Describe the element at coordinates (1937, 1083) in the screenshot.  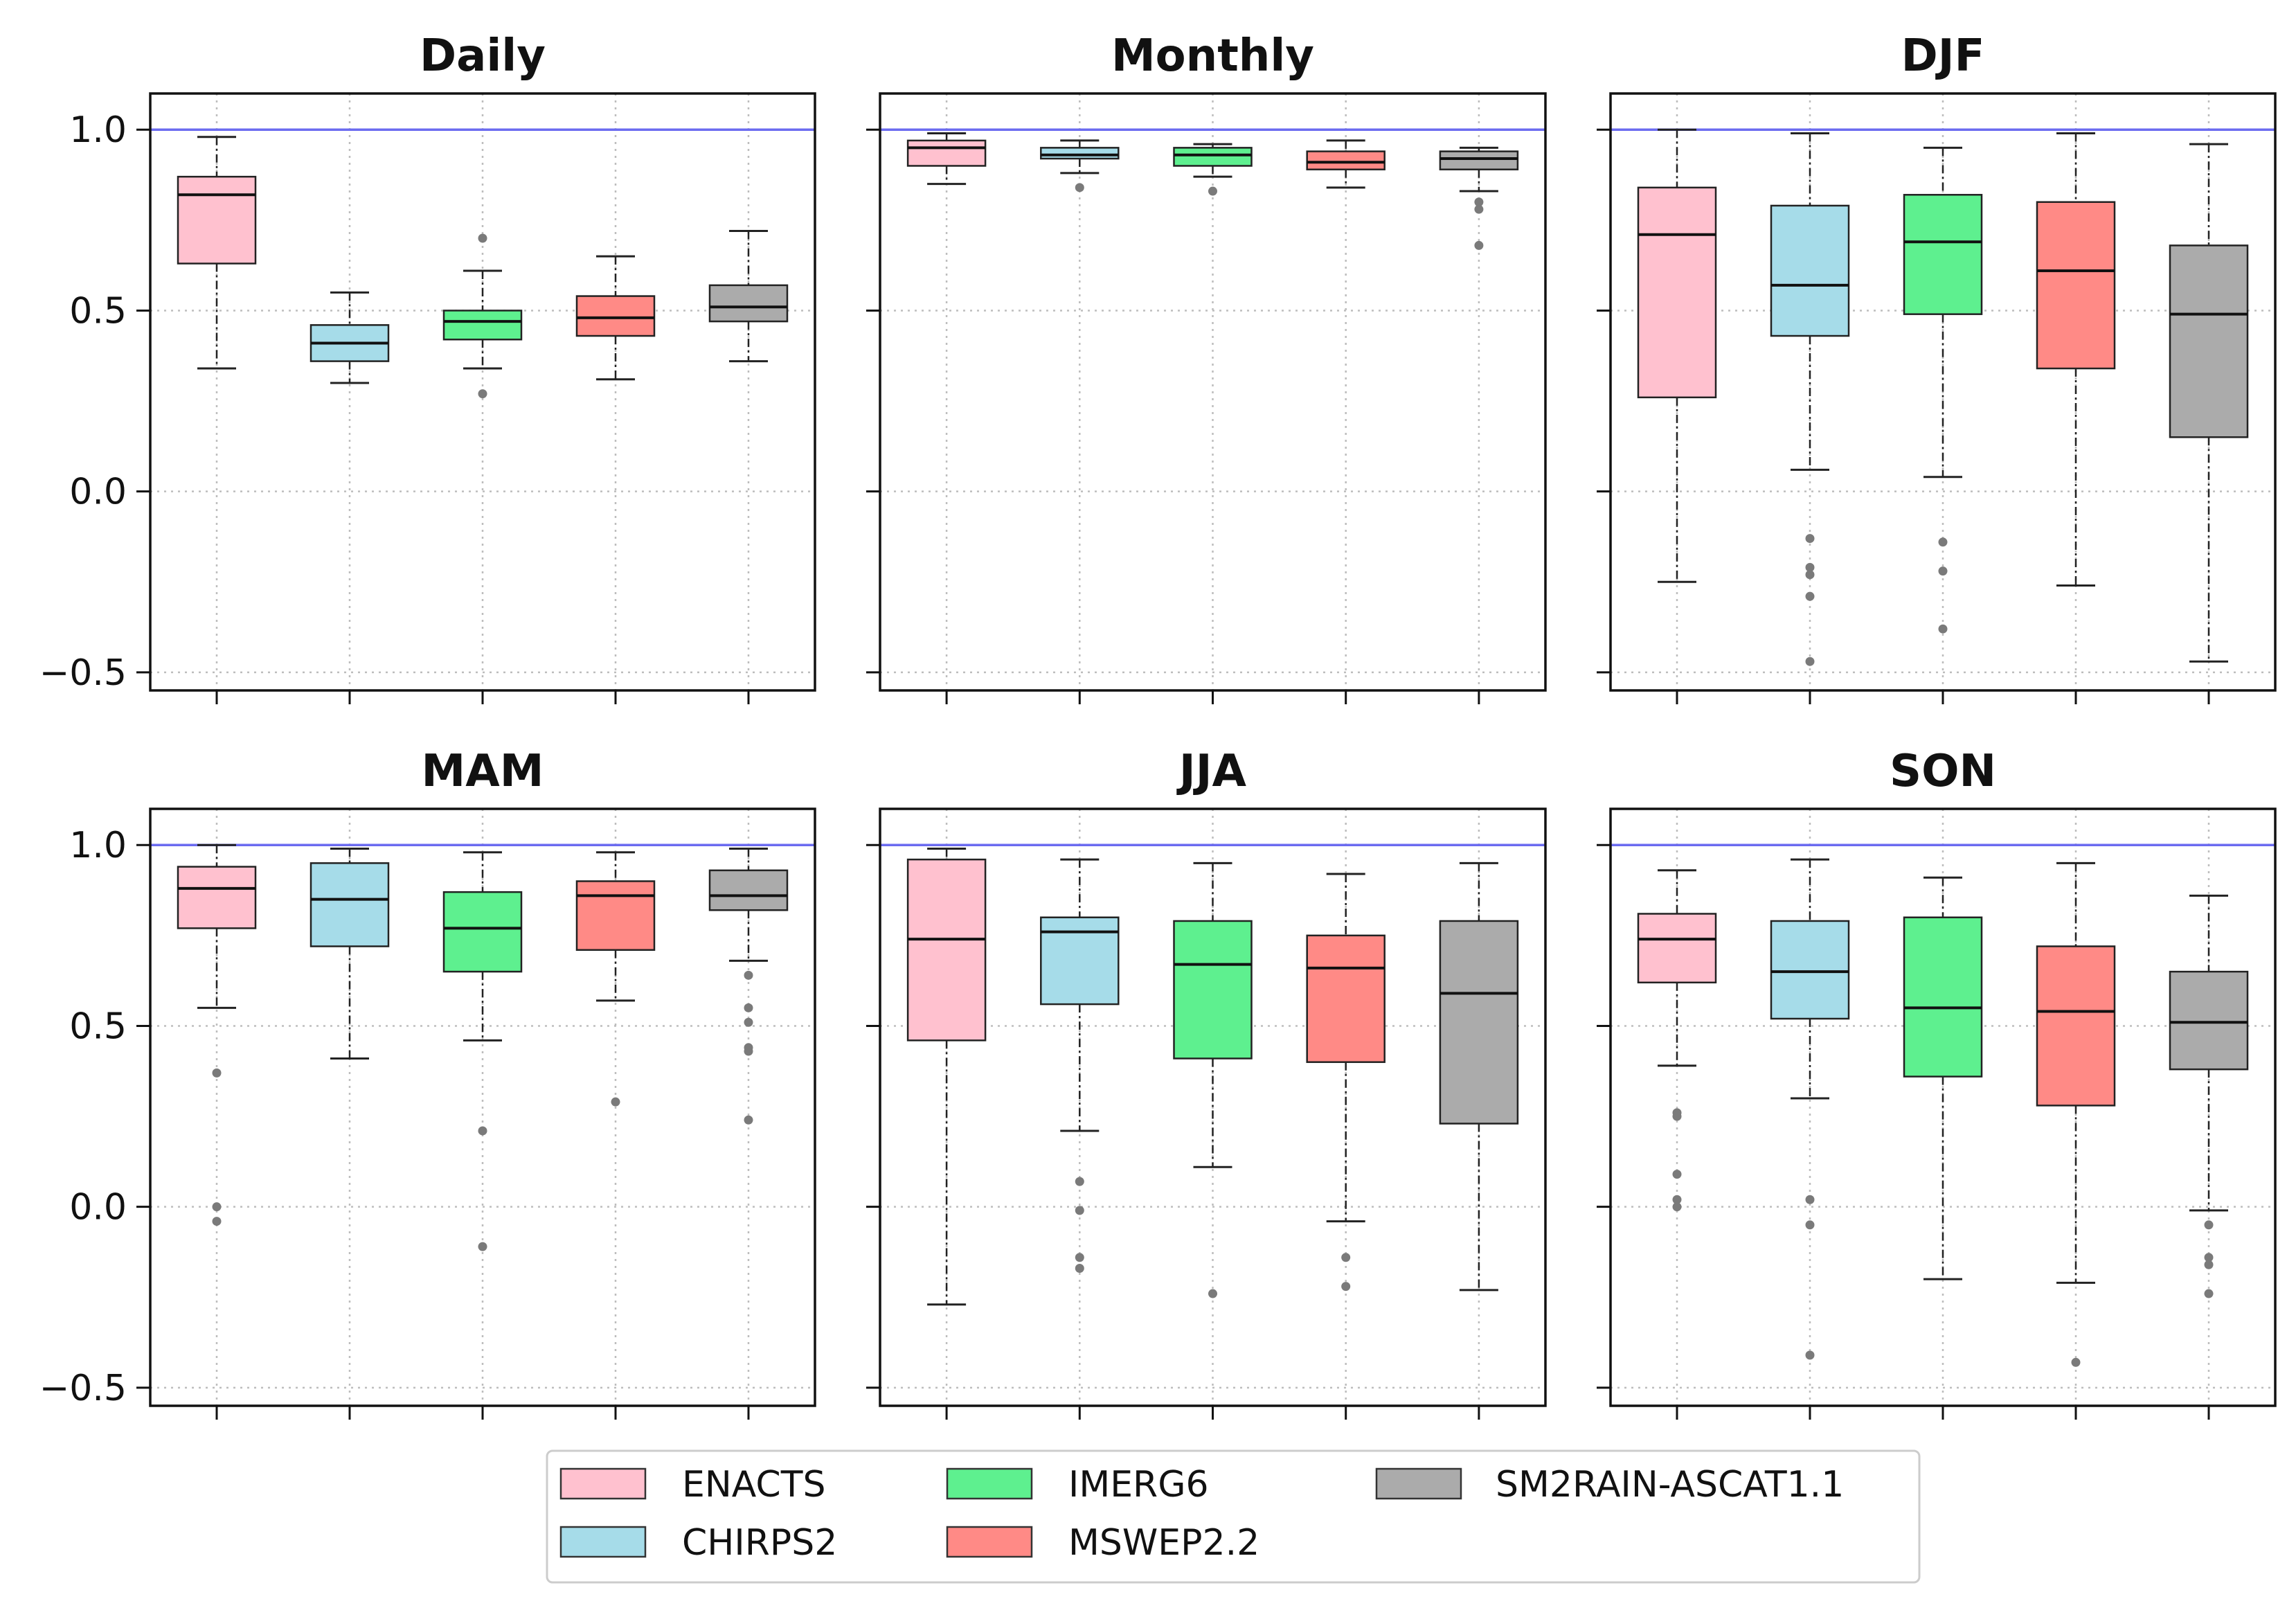
I see `panel-son: SON` at that location.